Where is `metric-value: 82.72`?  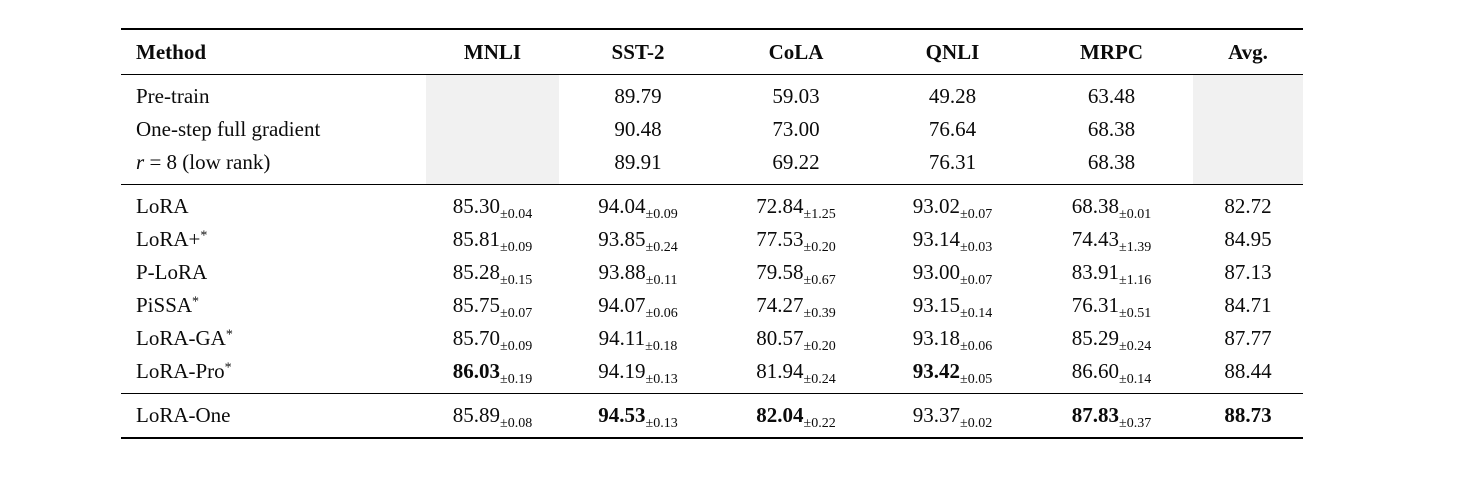 metric-value: 82.72 is located at coordinates (1248, 206).